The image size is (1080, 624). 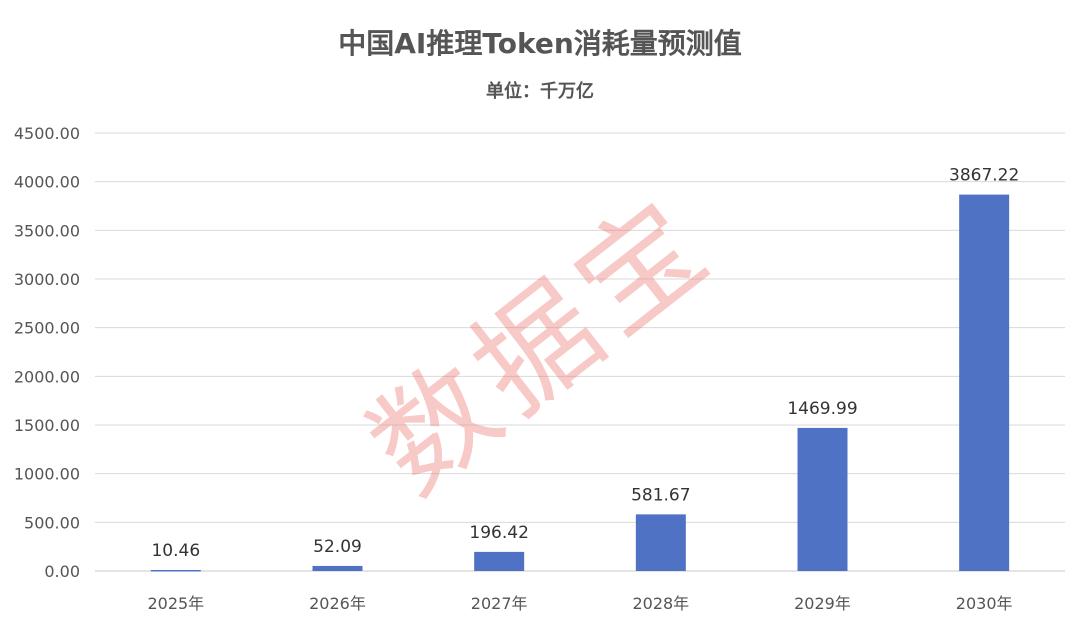 What do you see at coordinates (540, 91) in the screenshot?
I see `chart-subtitle: 单位：千万亿` at bounding box center [540, 91].